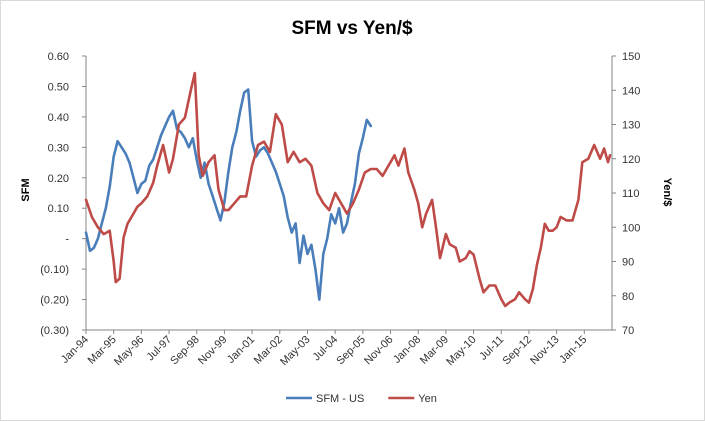 The height and width of the screenshot is (421, 705). What do you see at coordinates (628, 263) in the screenshot?
I see `right-tick-label: 90` at bounding box center [628, 263].